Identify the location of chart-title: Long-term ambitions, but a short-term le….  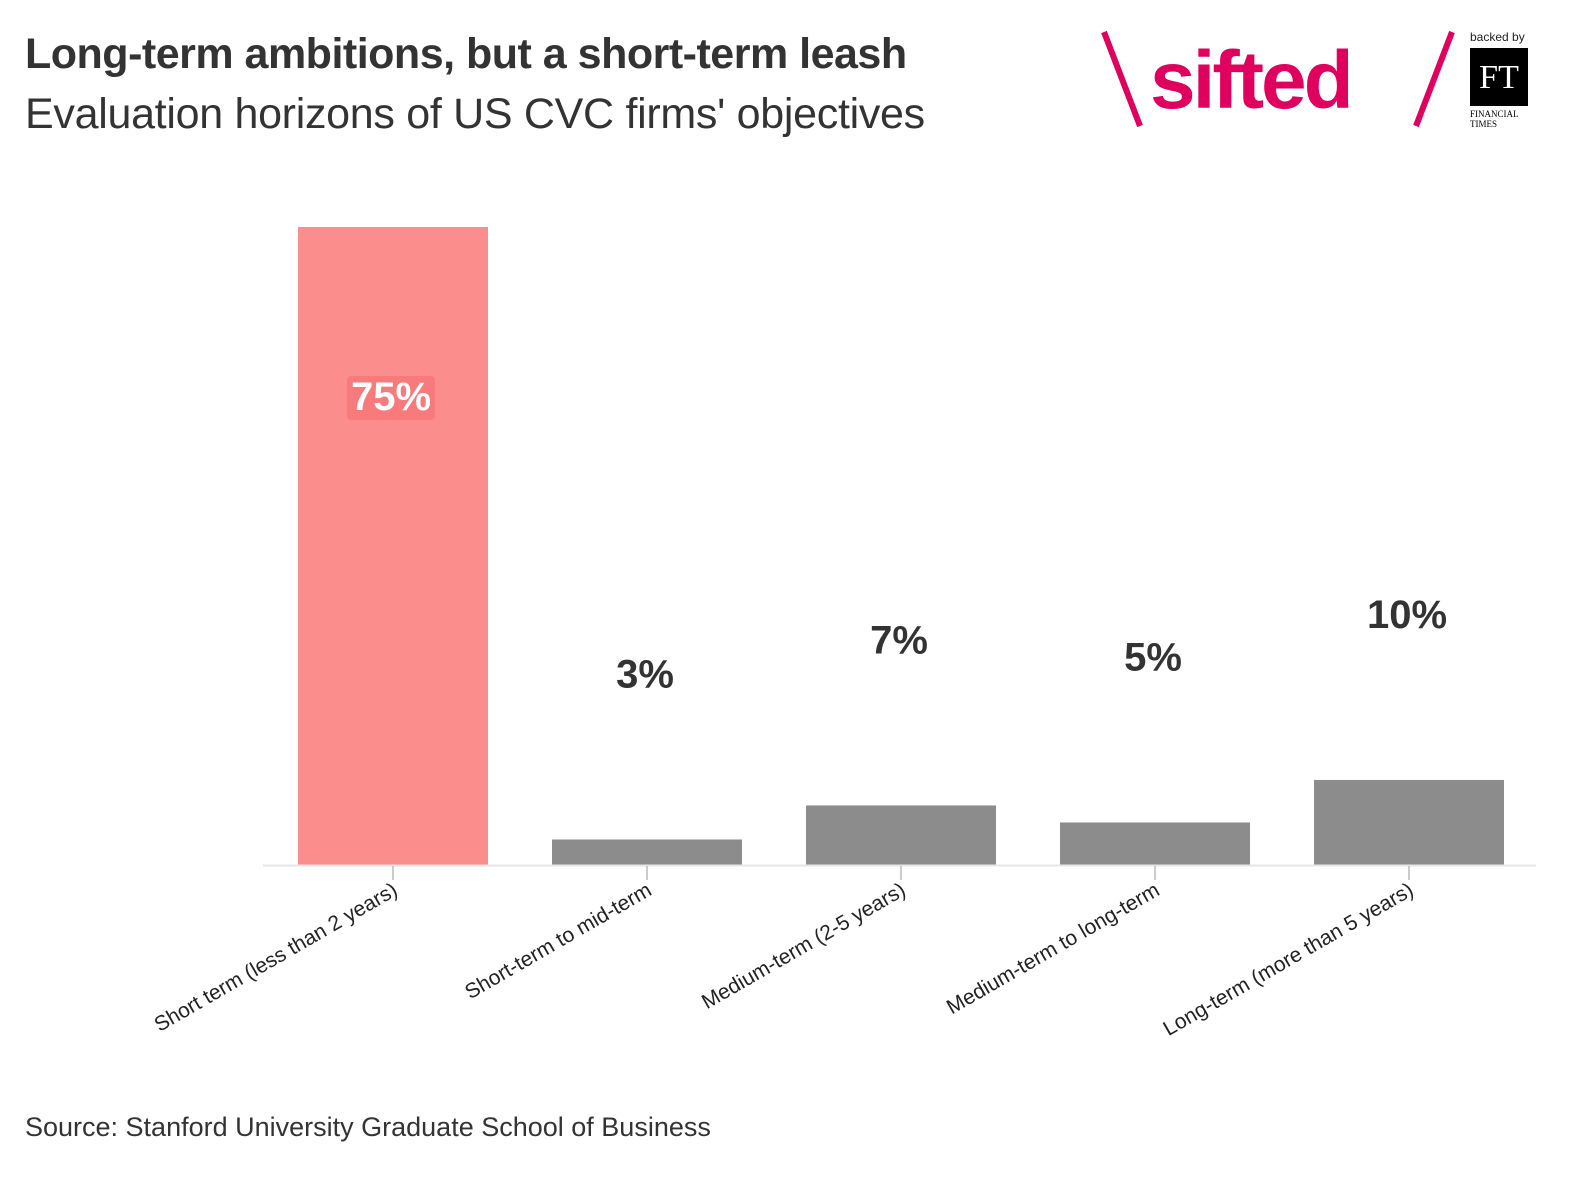
(466, 54).